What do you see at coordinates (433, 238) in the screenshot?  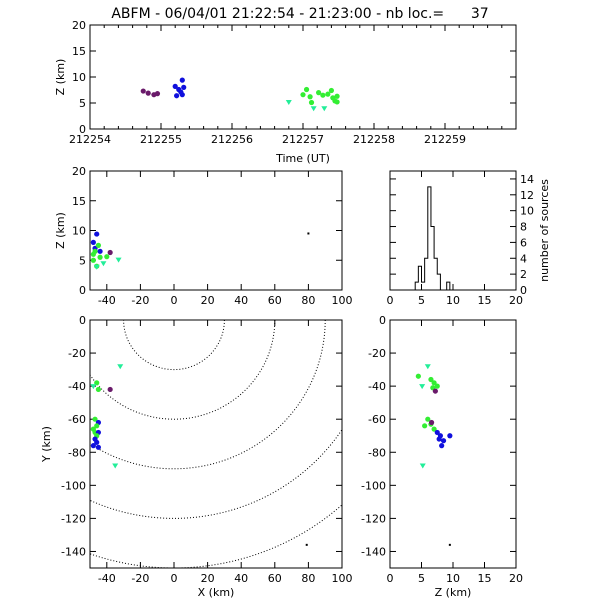 I see `histogram-outline` at bounding box center [433, 238].